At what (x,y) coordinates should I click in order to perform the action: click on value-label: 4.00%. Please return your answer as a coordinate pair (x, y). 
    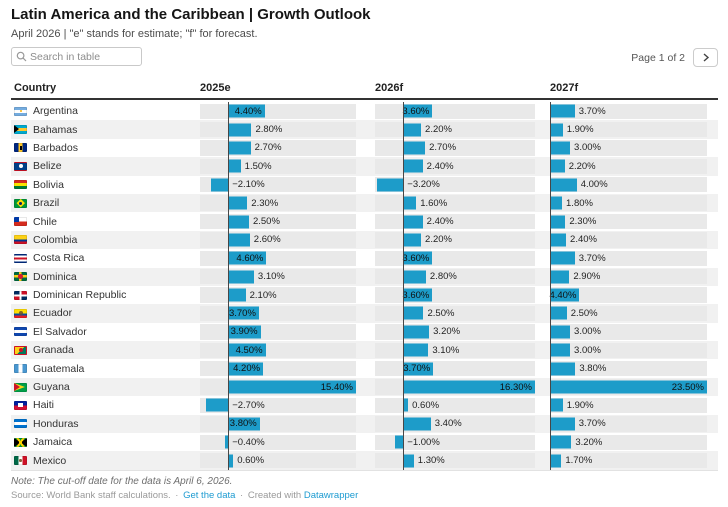
    Looking at the image, I should click on (594, 185).